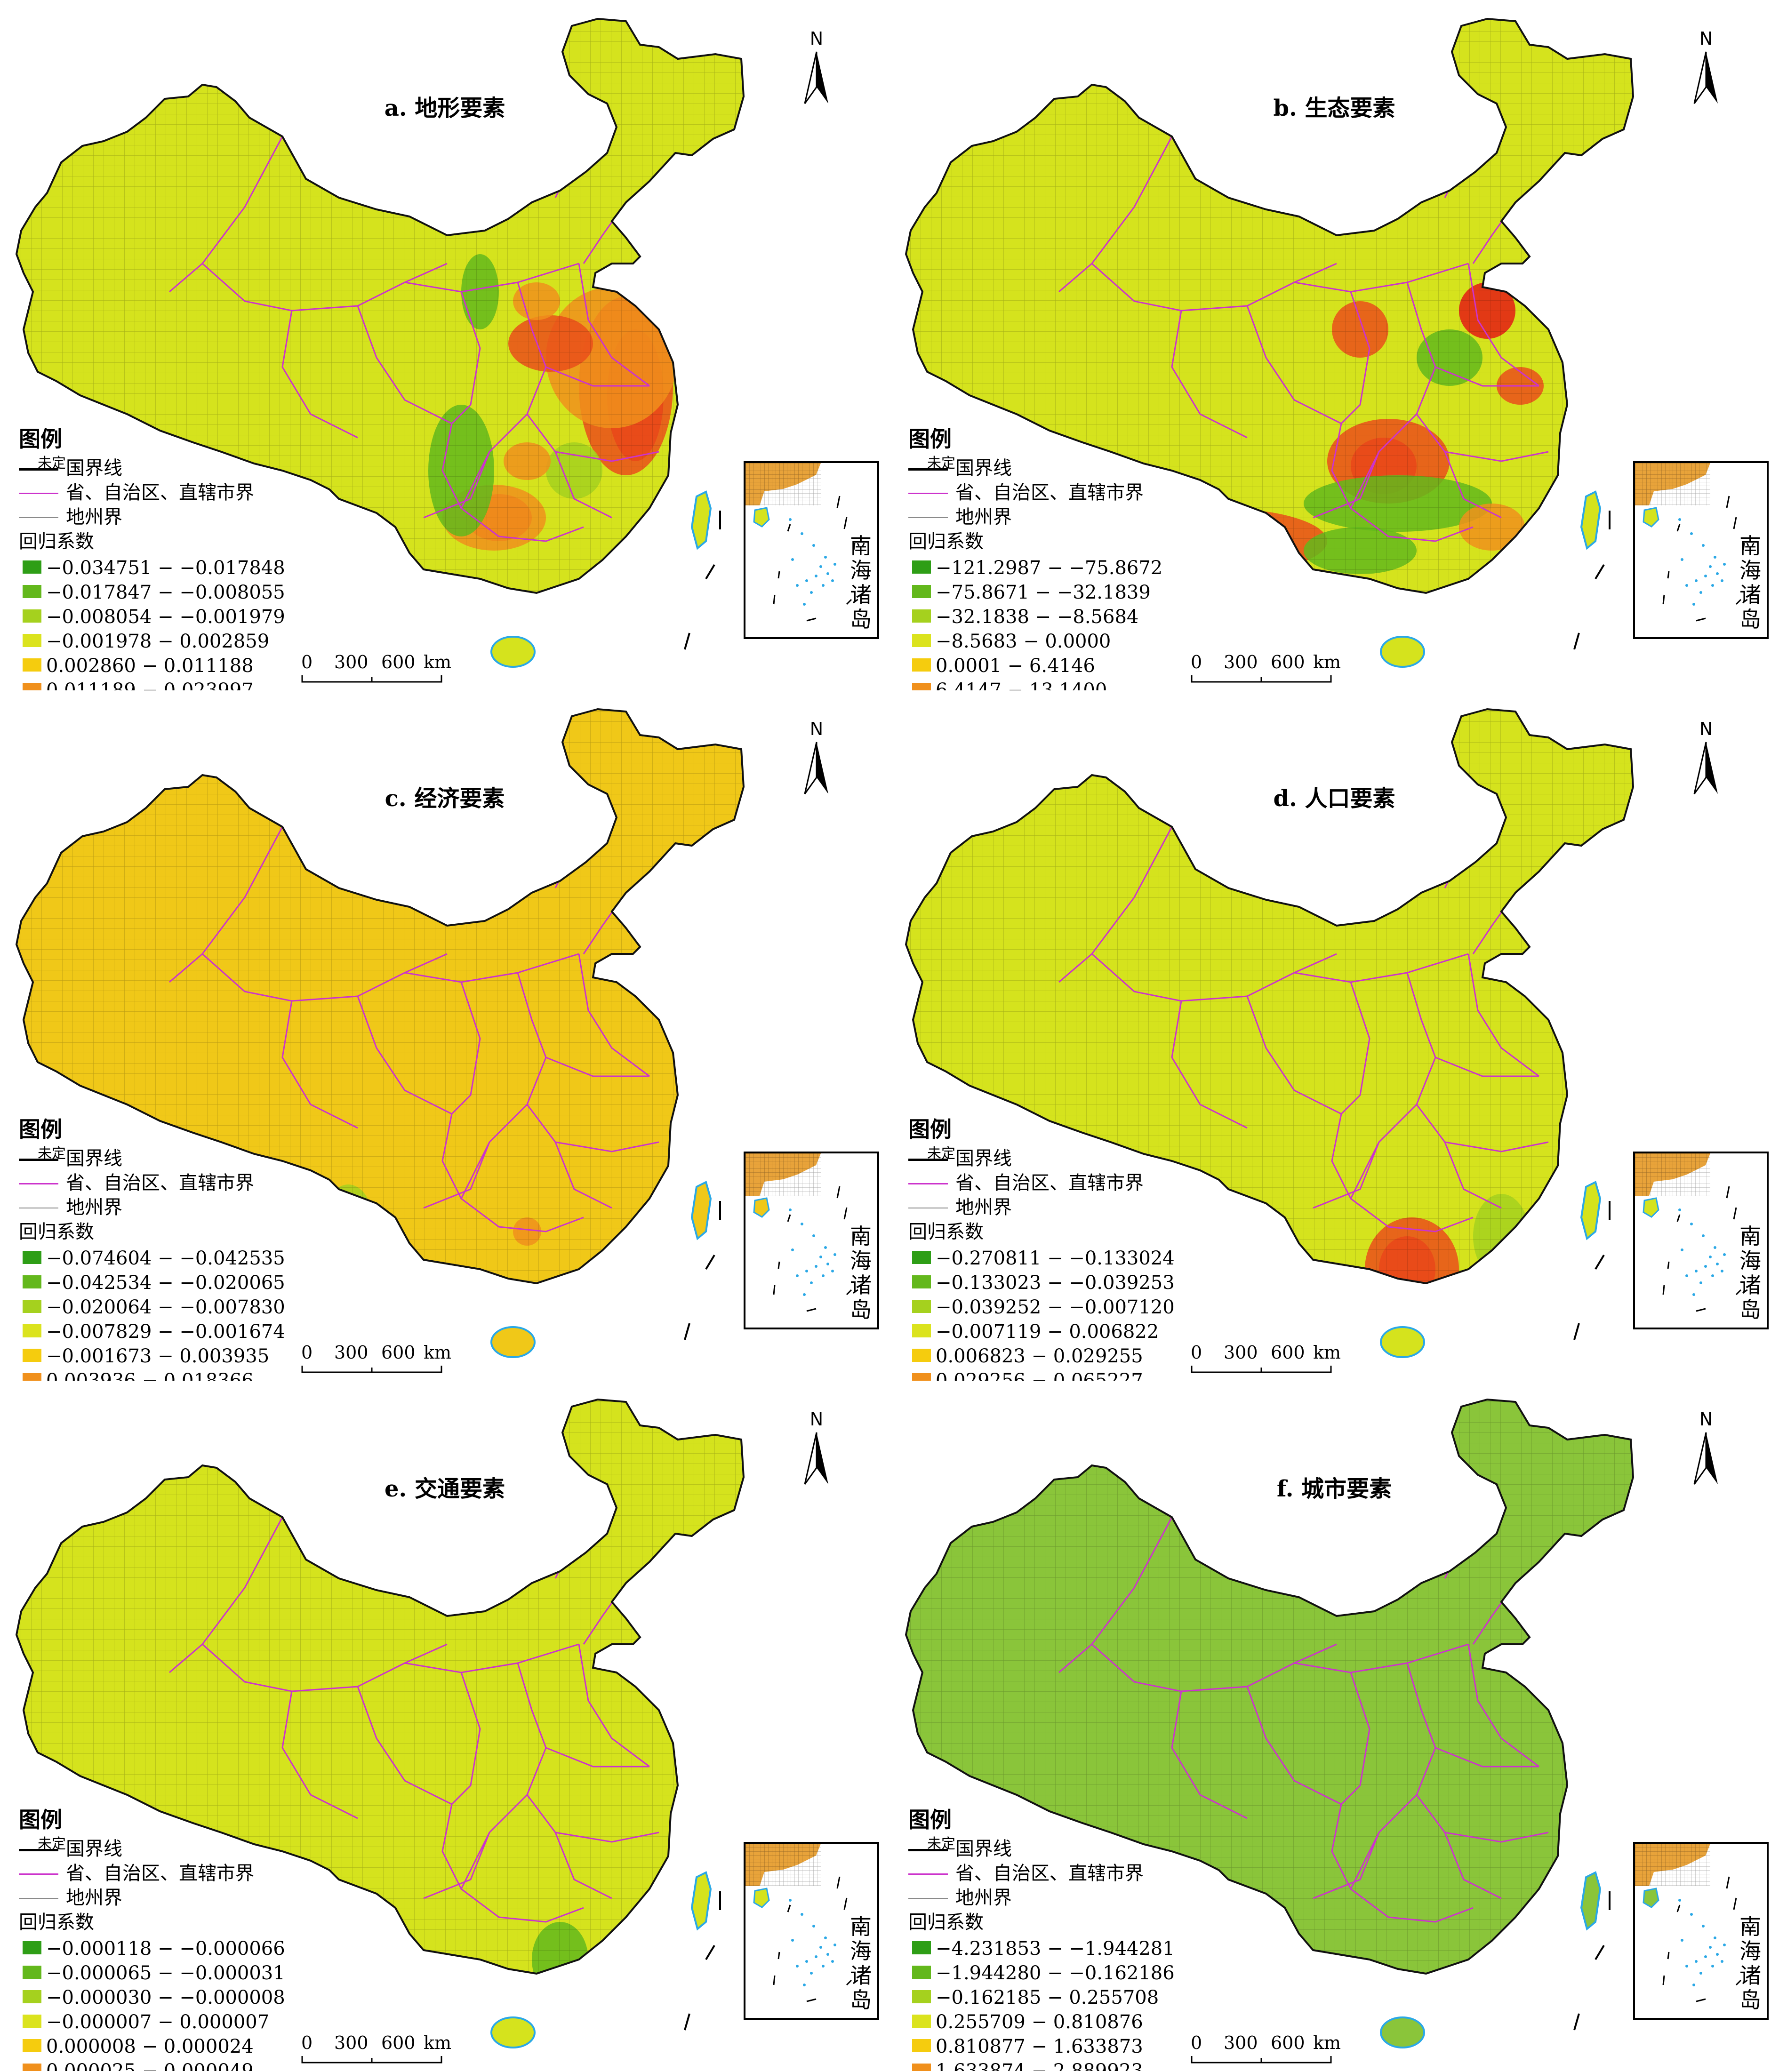 This screenshot has width=1779, height=2072. I want to click on legend-class-label: −0.001673 − 0.003935, so click(158, 1356).